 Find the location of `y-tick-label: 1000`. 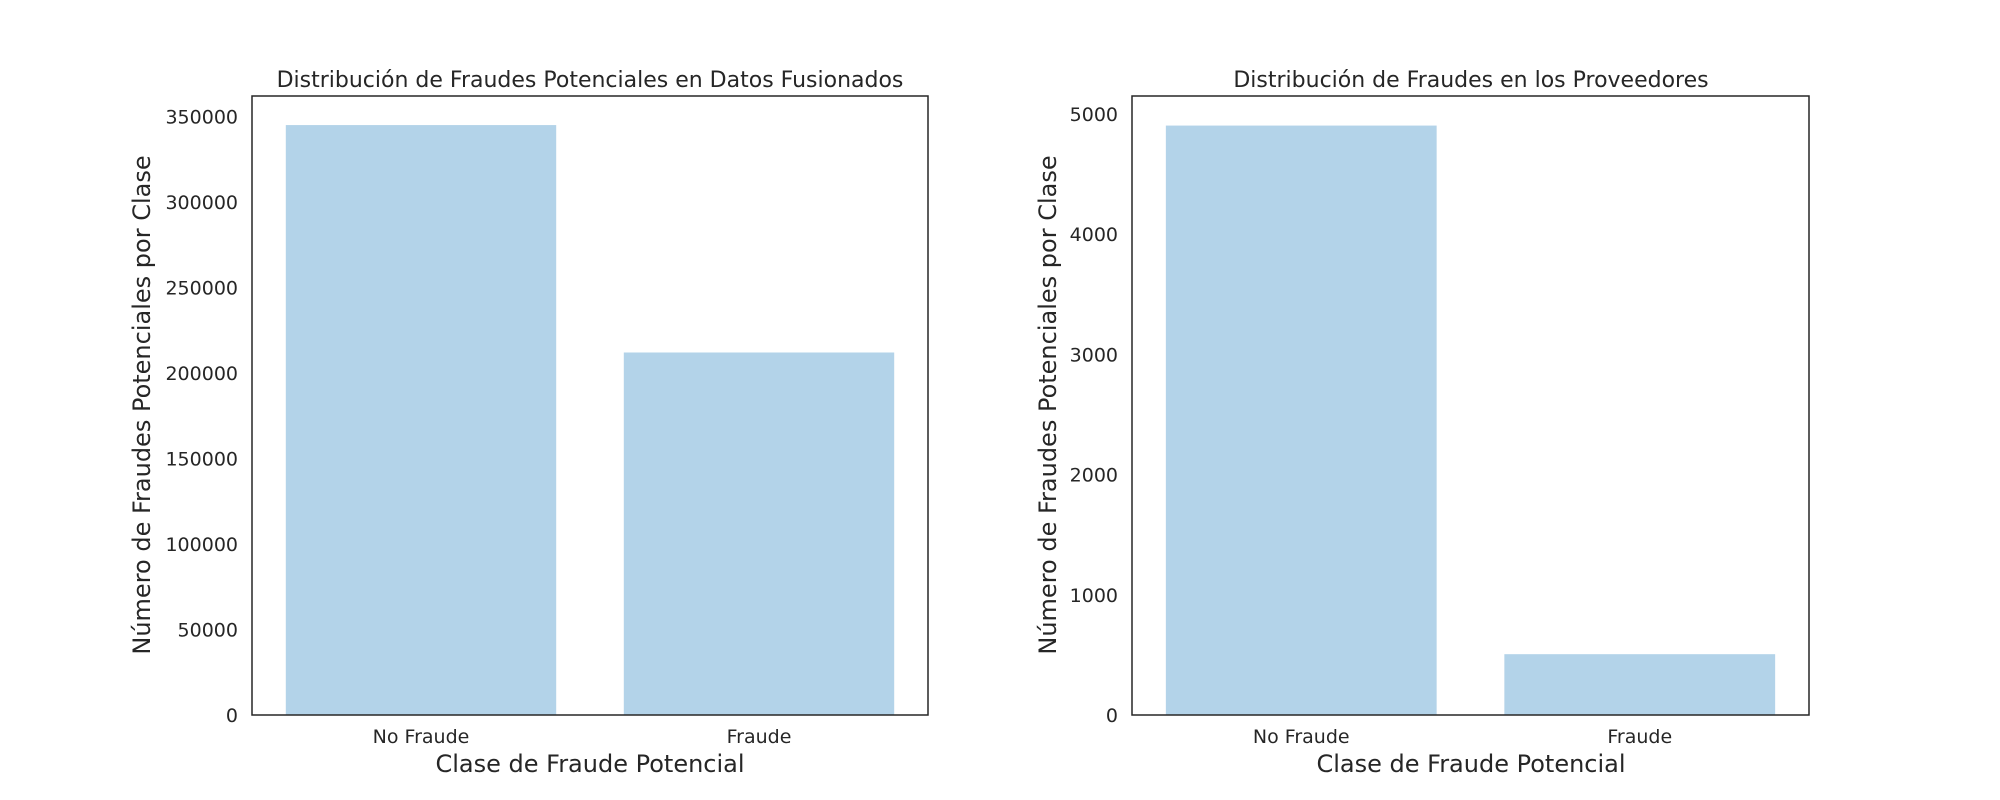

y-tick-label: 1000 is located at coordinates (1094, 596).